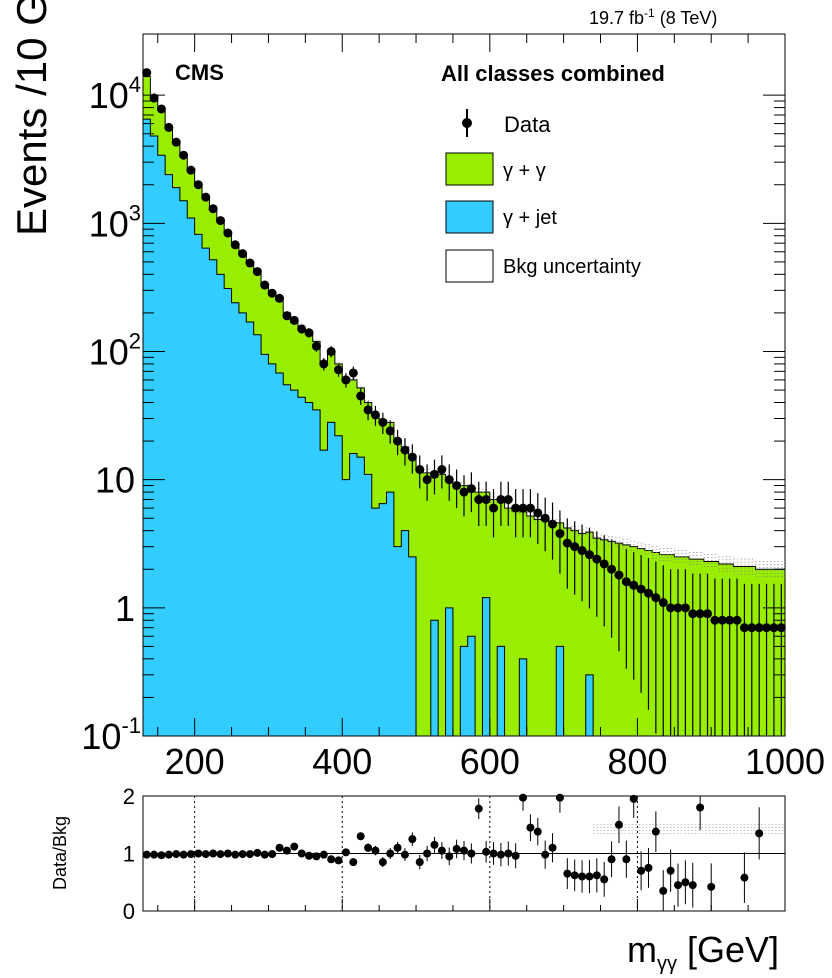 Image resolution: width=832 pixels, height=978 pixels. Describe the element at coordinates (524, 171) in the screenshot. I see `legend-gg-label: γ + γ` at that location.